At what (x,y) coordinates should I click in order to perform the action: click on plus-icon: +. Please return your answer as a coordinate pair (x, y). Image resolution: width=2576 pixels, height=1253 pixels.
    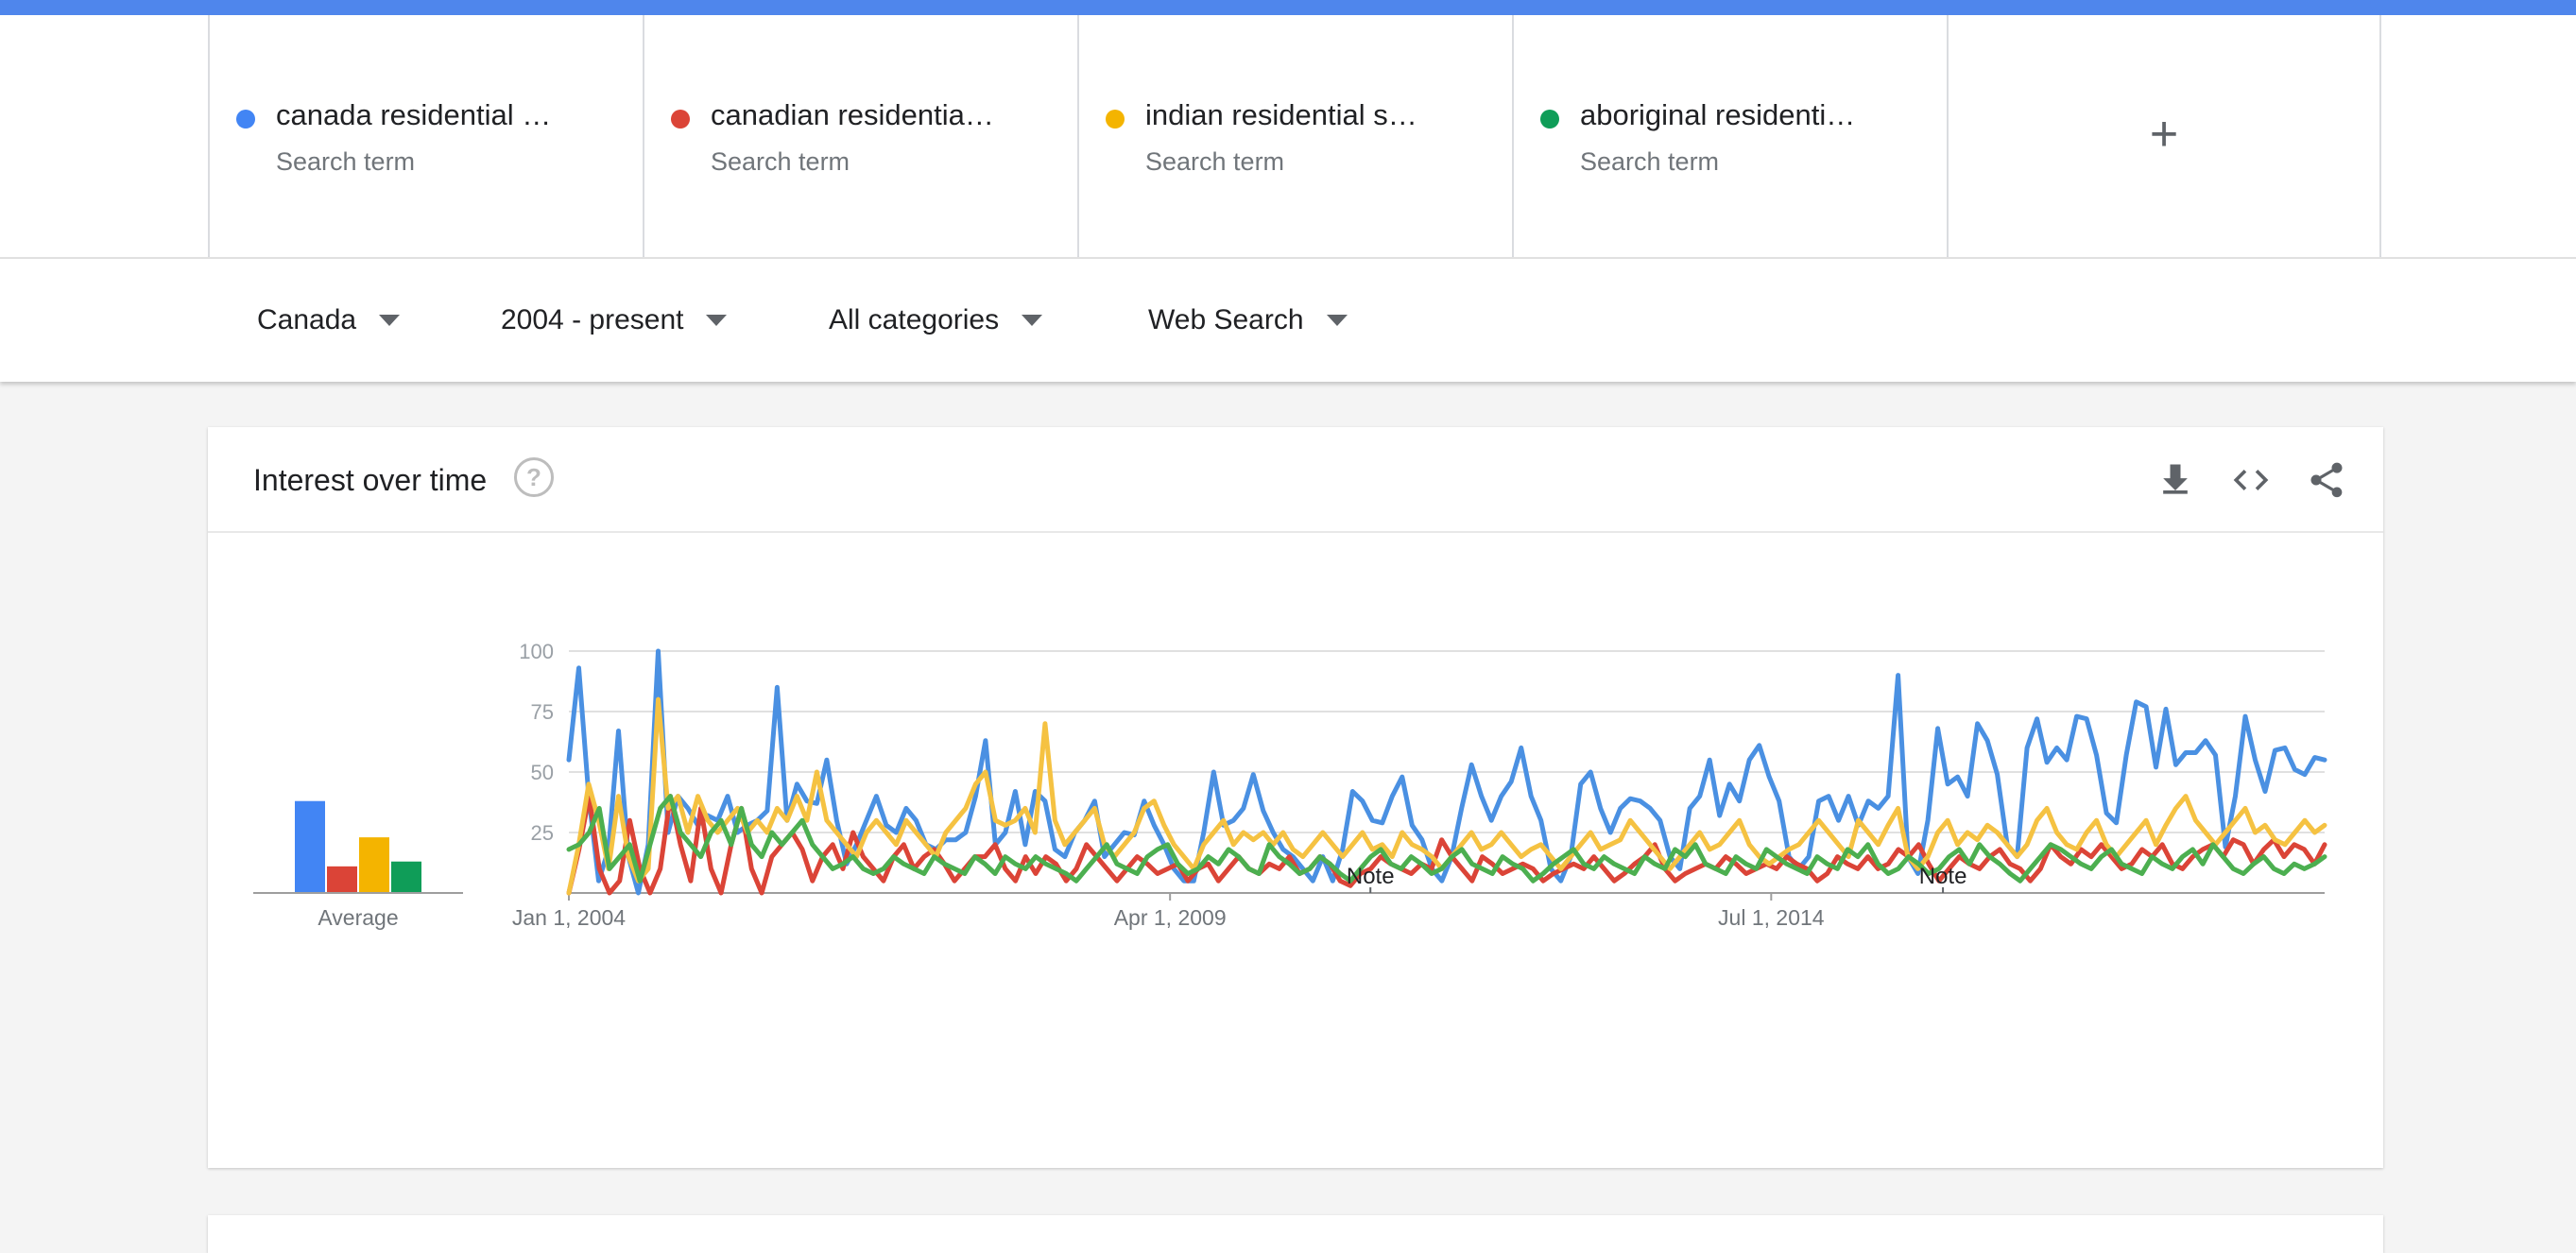
    Looking at the image, I should click on (2164, 135).